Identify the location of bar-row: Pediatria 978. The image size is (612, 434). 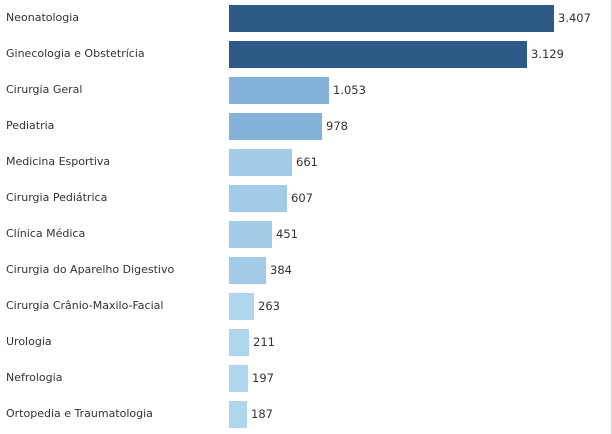
(305, 126).